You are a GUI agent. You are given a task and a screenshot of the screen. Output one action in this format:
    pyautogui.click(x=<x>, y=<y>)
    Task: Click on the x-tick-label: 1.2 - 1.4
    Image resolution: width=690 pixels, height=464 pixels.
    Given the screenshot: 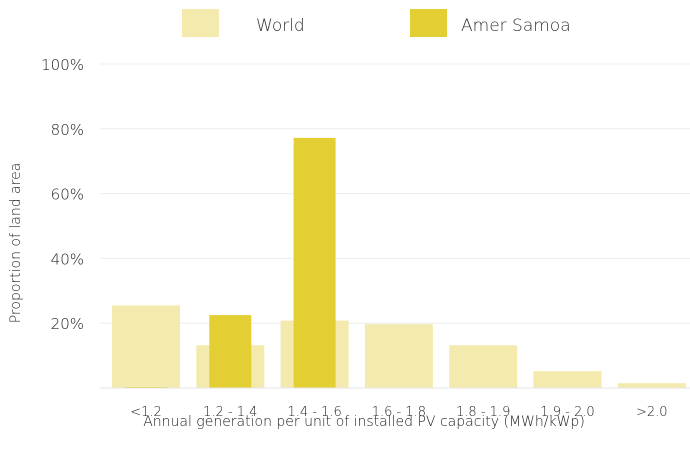 What is the action you would take?
    pyautogui.click(x=230, y=412)
    